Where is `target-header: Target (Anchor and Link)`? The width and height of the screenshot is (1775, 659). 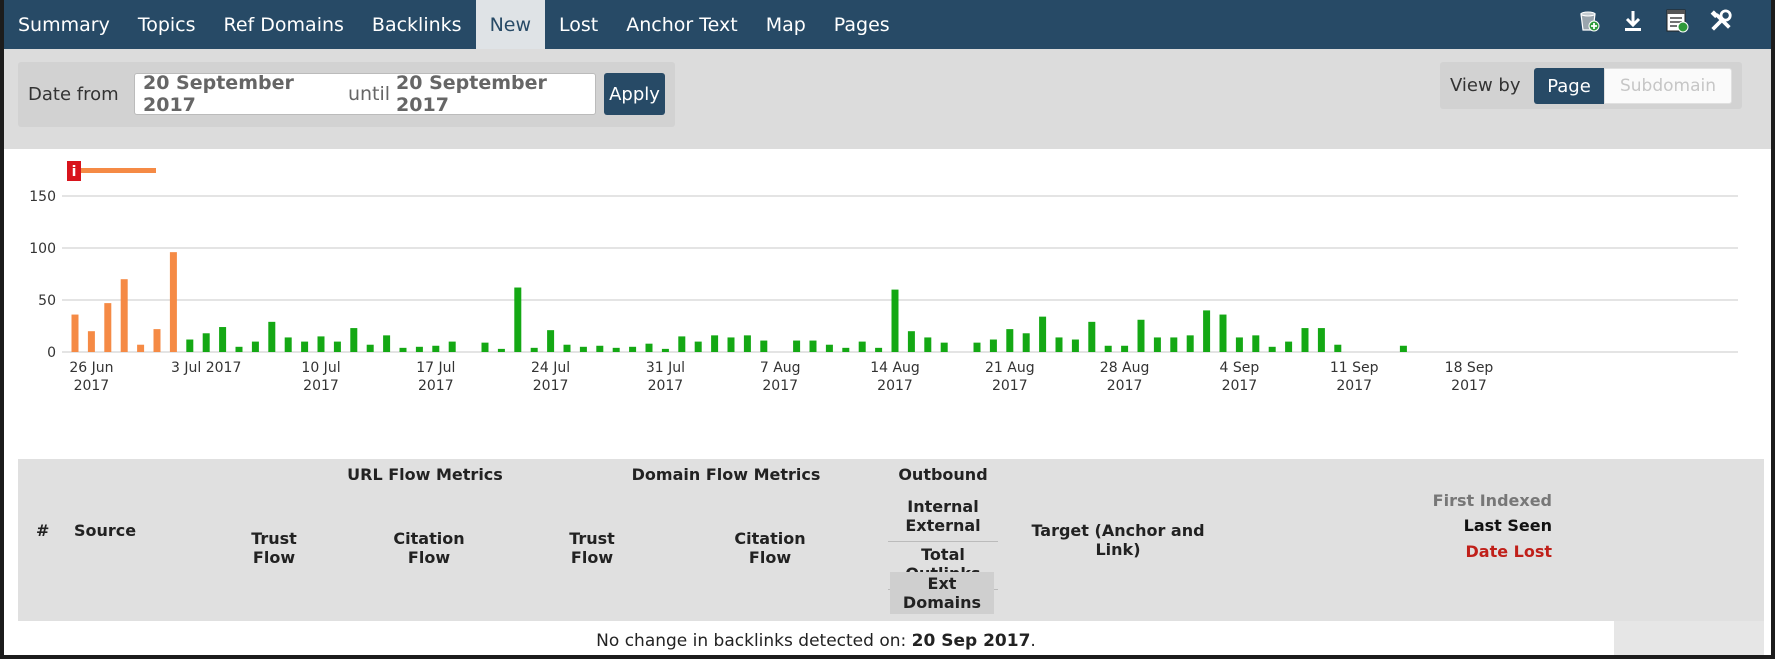 target-header: Target (Anchor and Link) is located at coordinates (1118, 540).